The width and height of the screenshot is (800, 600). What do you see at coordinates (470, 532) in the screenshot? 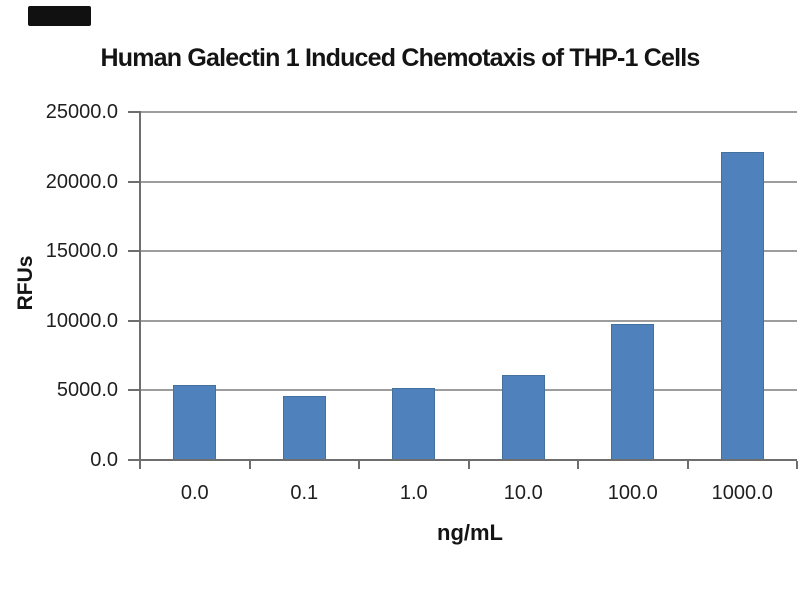
I see `x-axis-title: ng/mL` at bounding box center [470, 532].